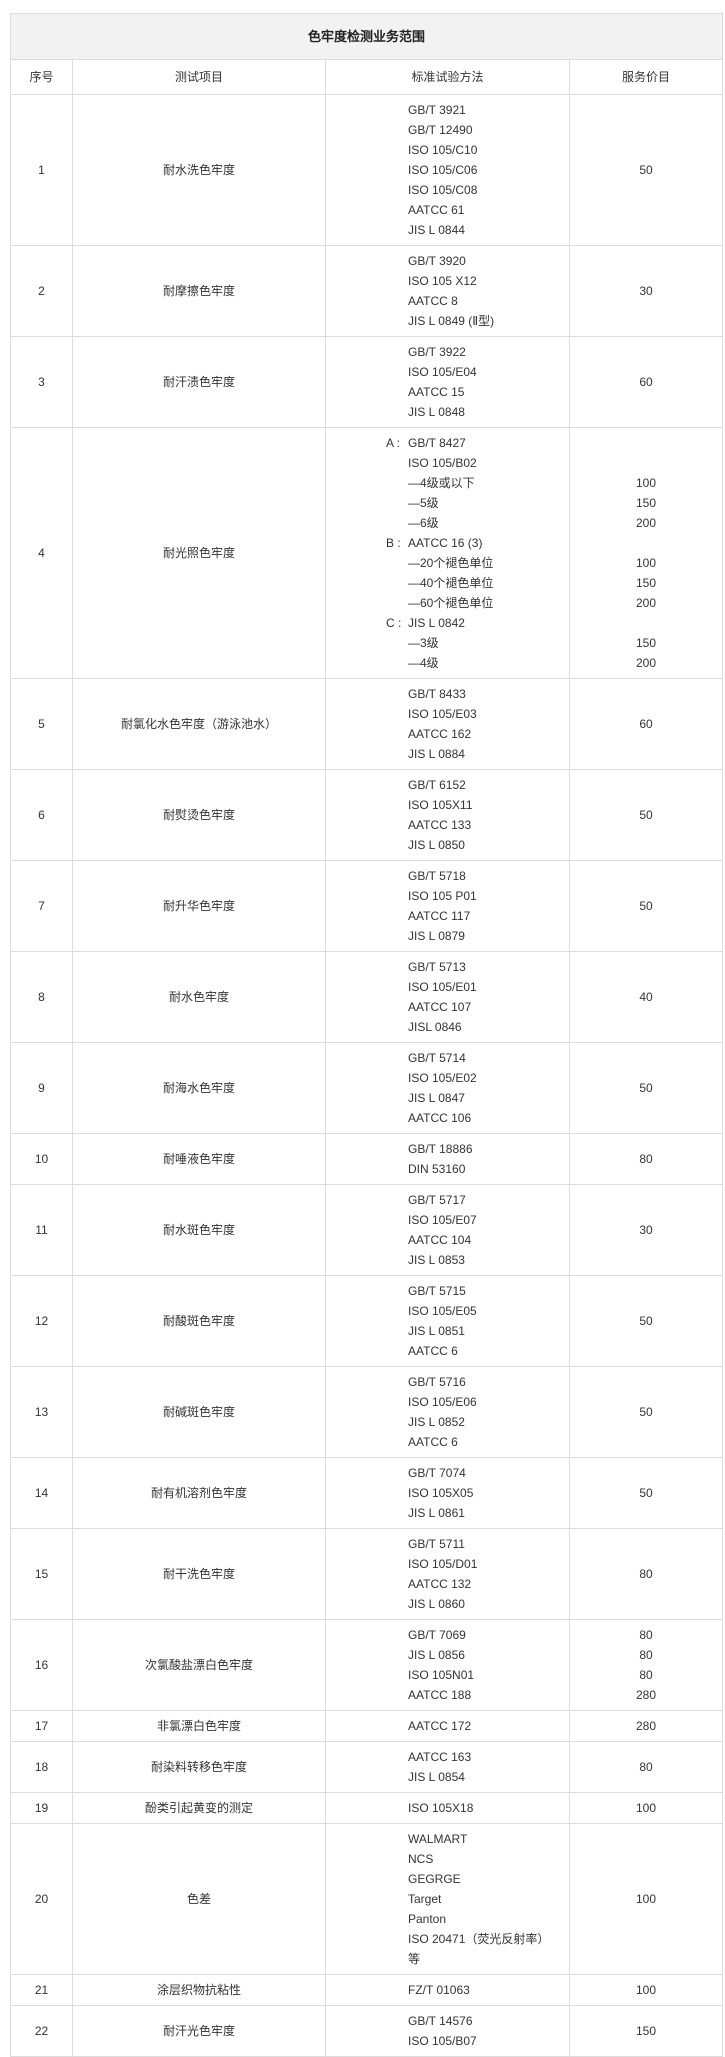  Describe the element at coordinates (442, 1311) in the screenshot. I see `method-text: ISO 105/E05` at that location.